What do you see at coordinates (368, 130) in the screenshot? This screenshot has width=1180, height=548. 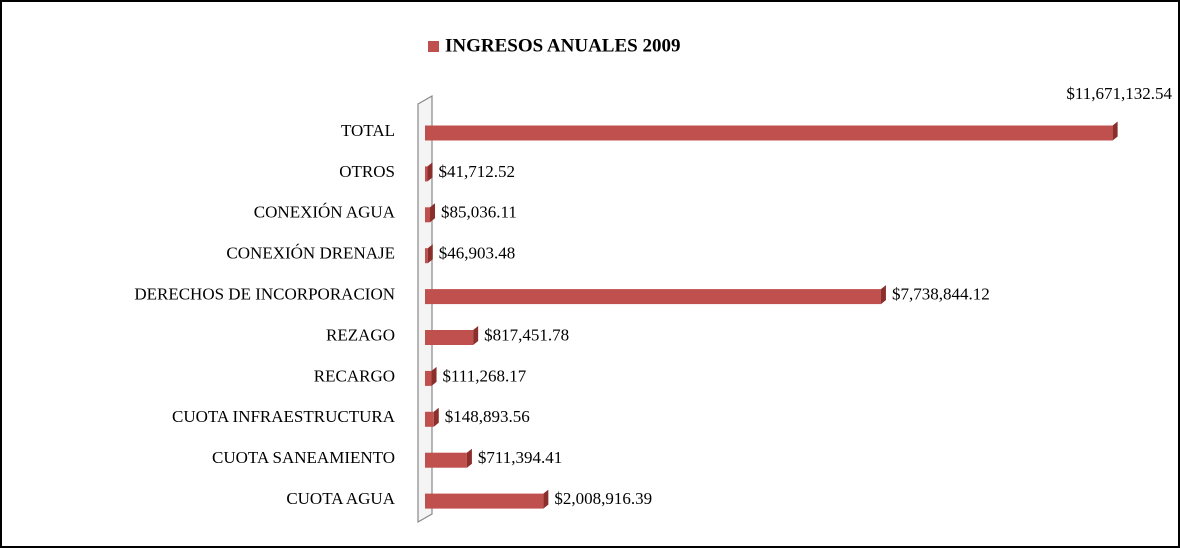 I see `category-label: TOTAL` at bounding box center [368, 130].